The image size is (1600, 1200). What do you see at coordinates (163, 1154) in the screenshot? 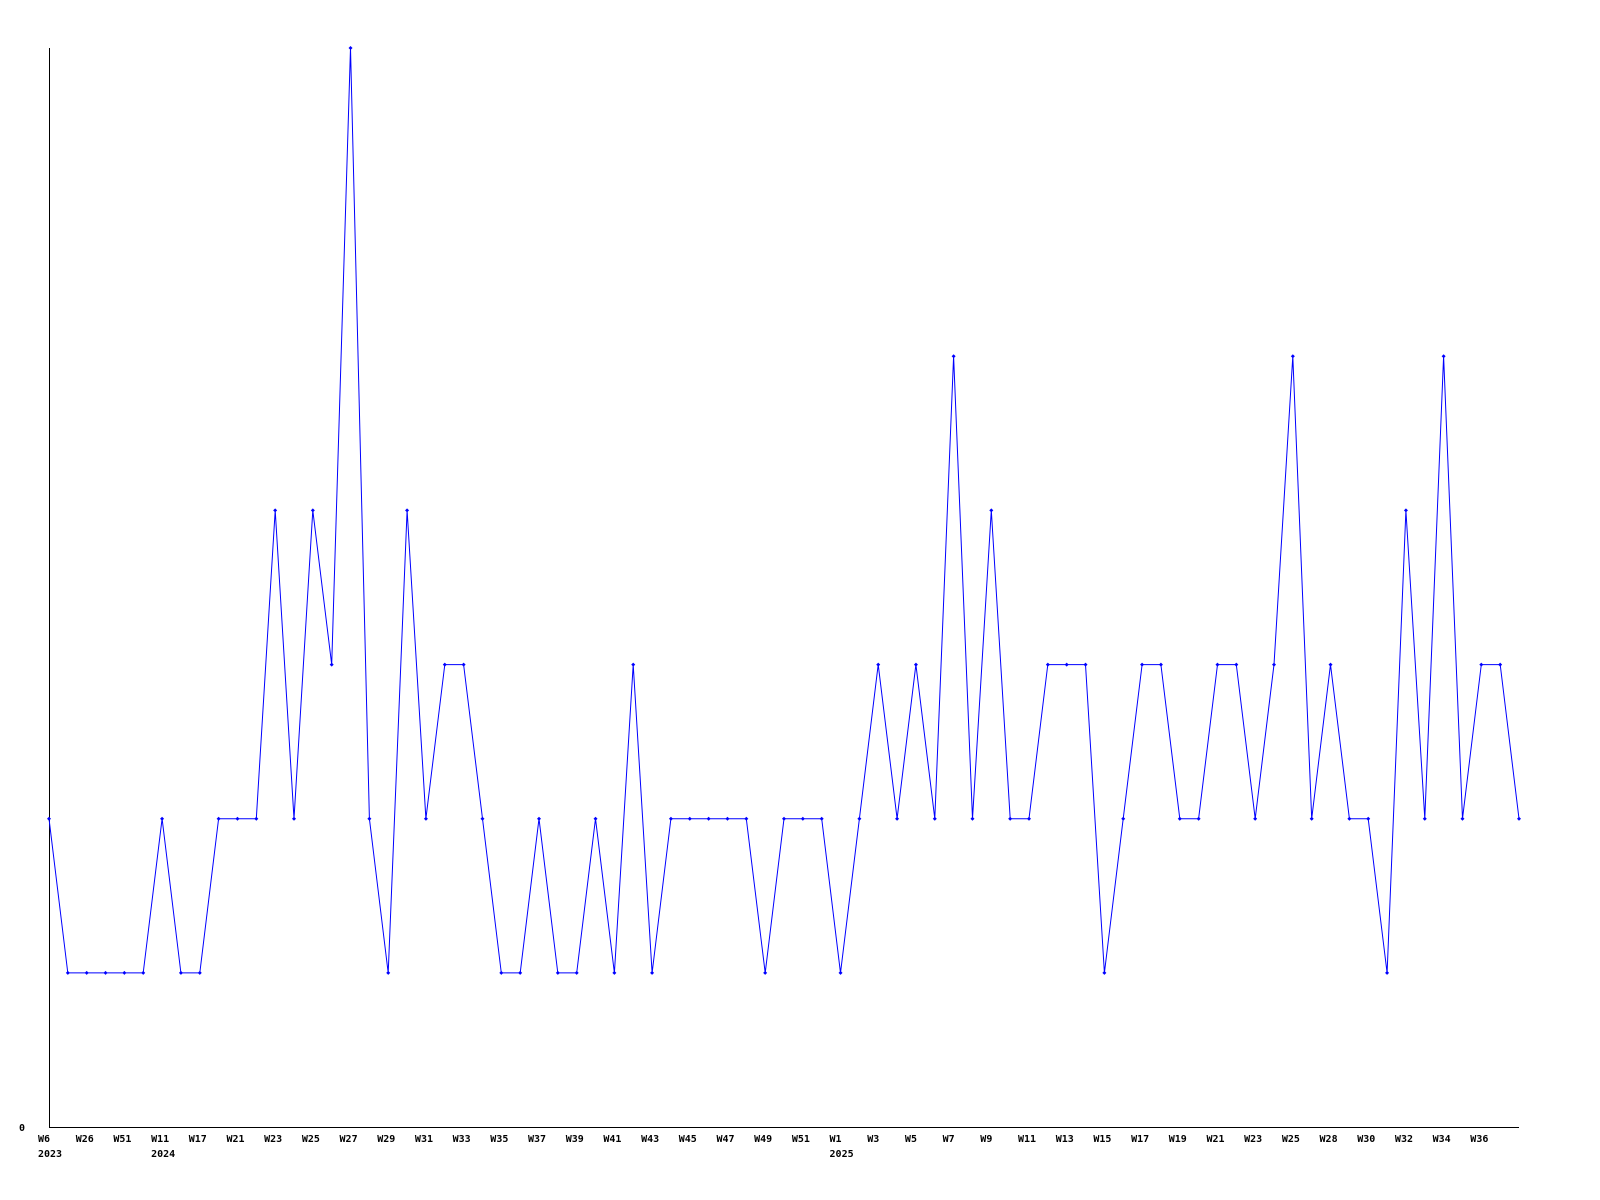
I see `year-label: 2024` at bounding box center [163, 1154].